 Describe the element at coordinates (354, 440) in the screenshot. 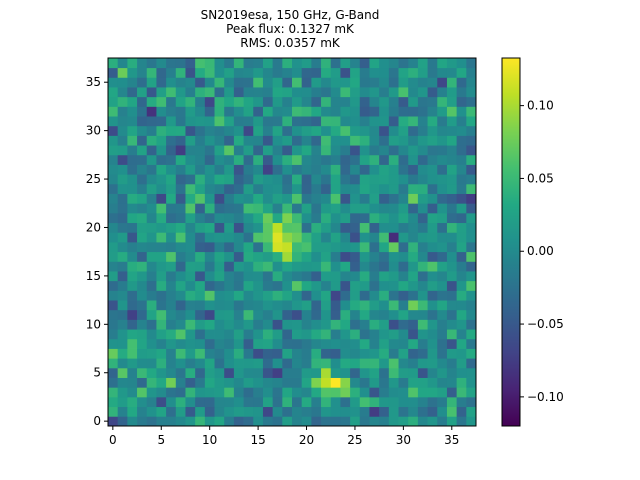

I see `x-tick-label: 25` at that location.